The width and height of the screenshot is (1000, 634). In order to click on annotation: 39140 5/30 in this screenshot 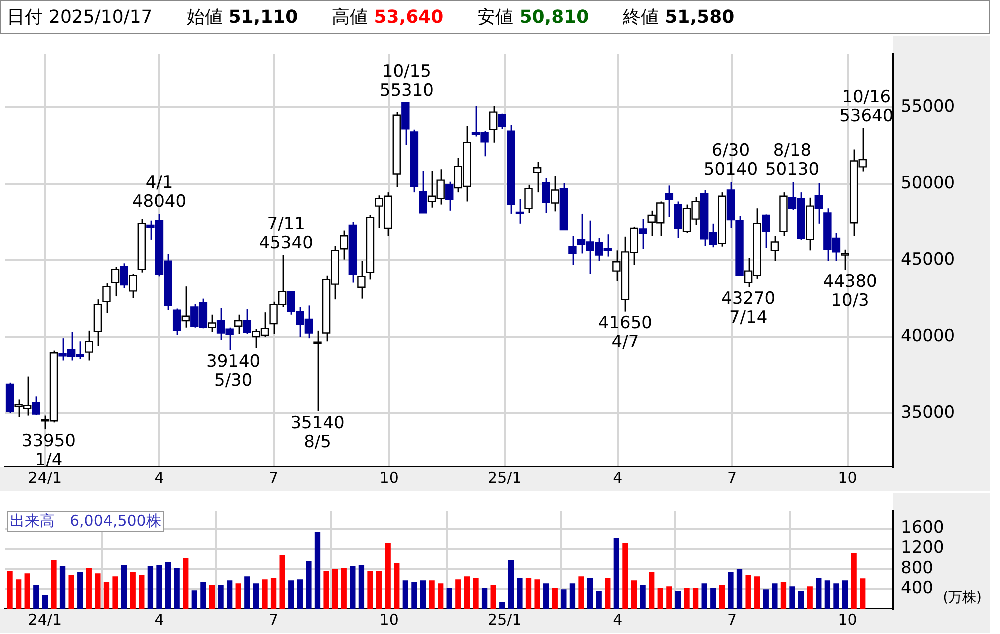, I will do `click(233, 372)`.